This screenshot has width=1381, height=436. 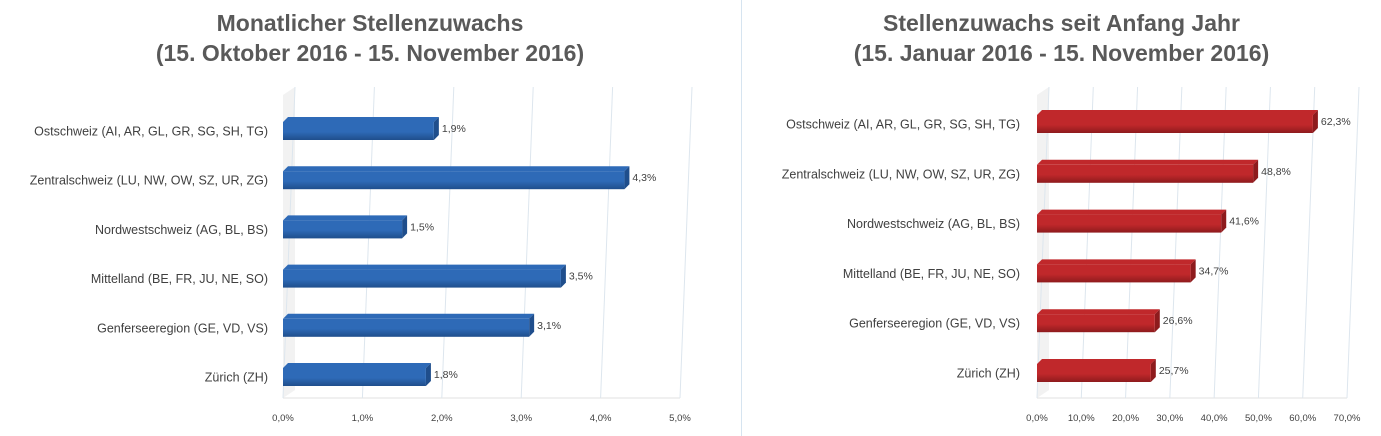 I want to click on bar-value-label: 34,7%, so click(x=1214, y=271).